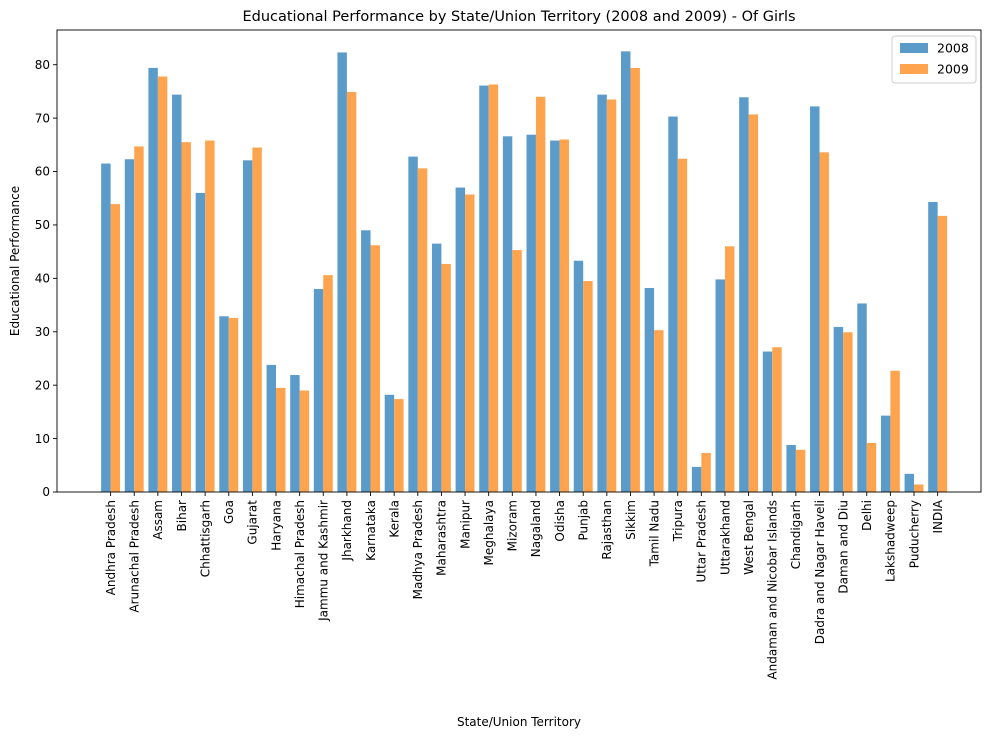 This screenshot has height=739, width=997. I want to click on x-tick-label: Karnataka, so click(371, 530).